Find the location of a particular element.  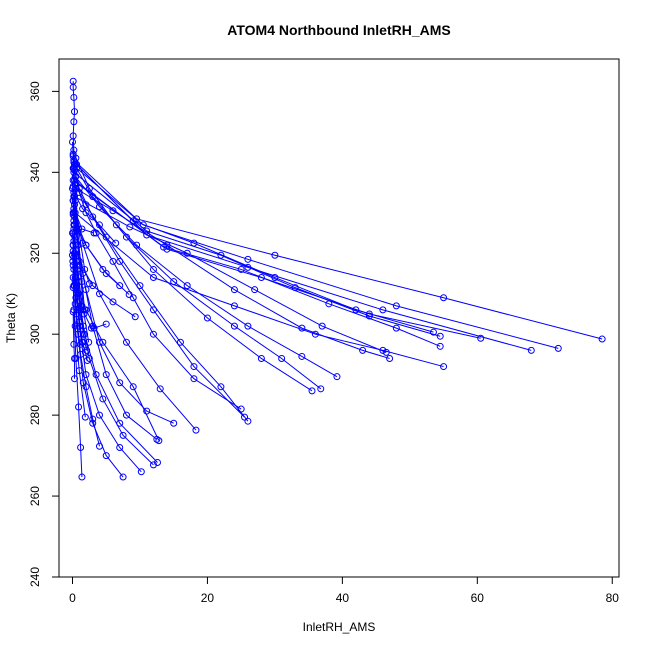

y-tick-label: 240 is located at coordinates (35, 577).